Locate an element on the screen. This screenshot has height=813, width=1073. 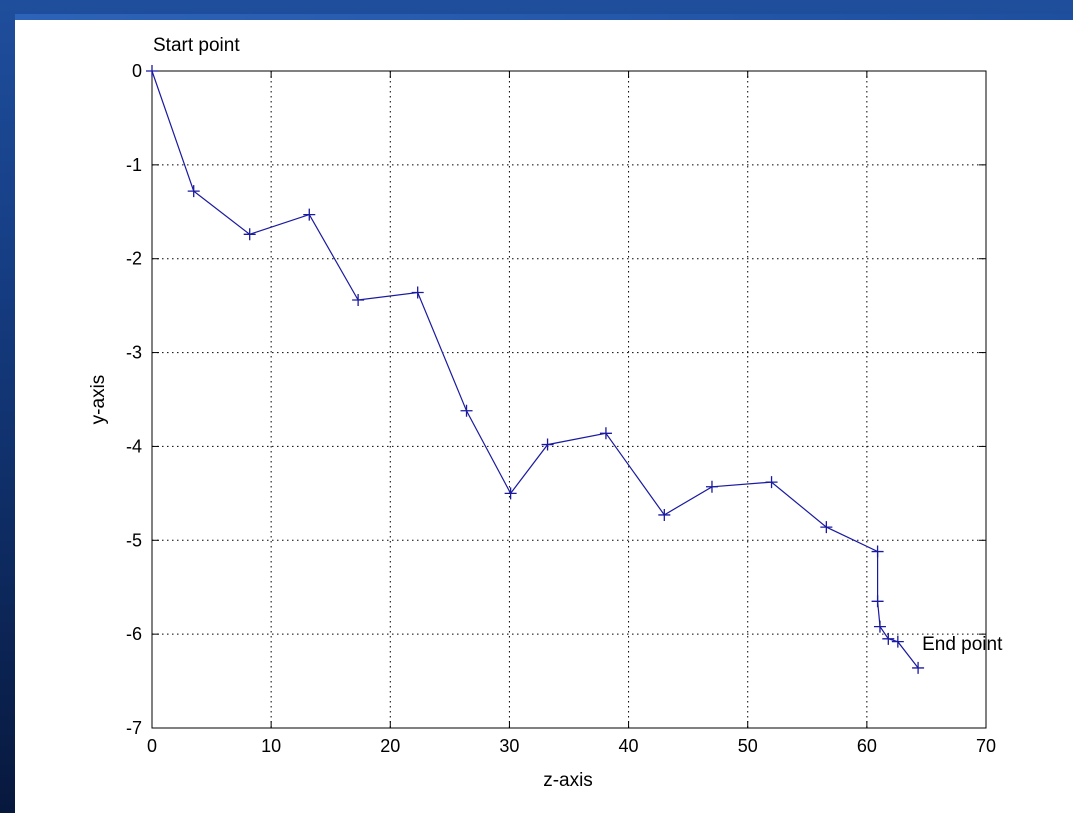
x-tick-label: 20 is located at coordinates (390, 746).